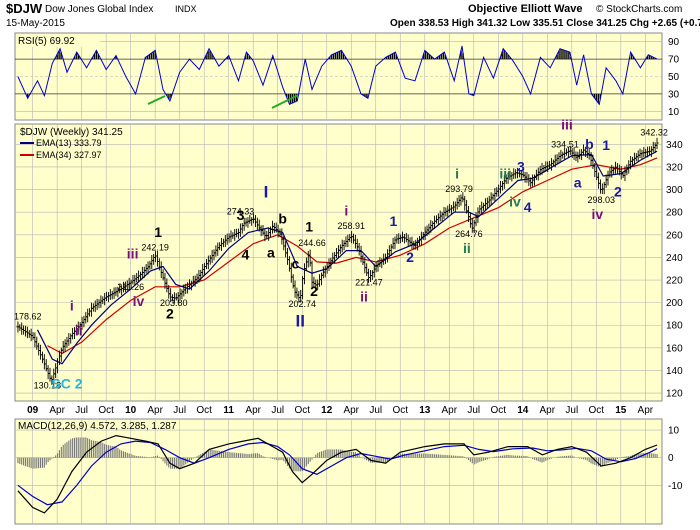 This screenshot has width=700, height=530. Describe the element at coordinates (675, 459) in the screenshot. I see `macd-ticks: 10 0 -10` at that location.